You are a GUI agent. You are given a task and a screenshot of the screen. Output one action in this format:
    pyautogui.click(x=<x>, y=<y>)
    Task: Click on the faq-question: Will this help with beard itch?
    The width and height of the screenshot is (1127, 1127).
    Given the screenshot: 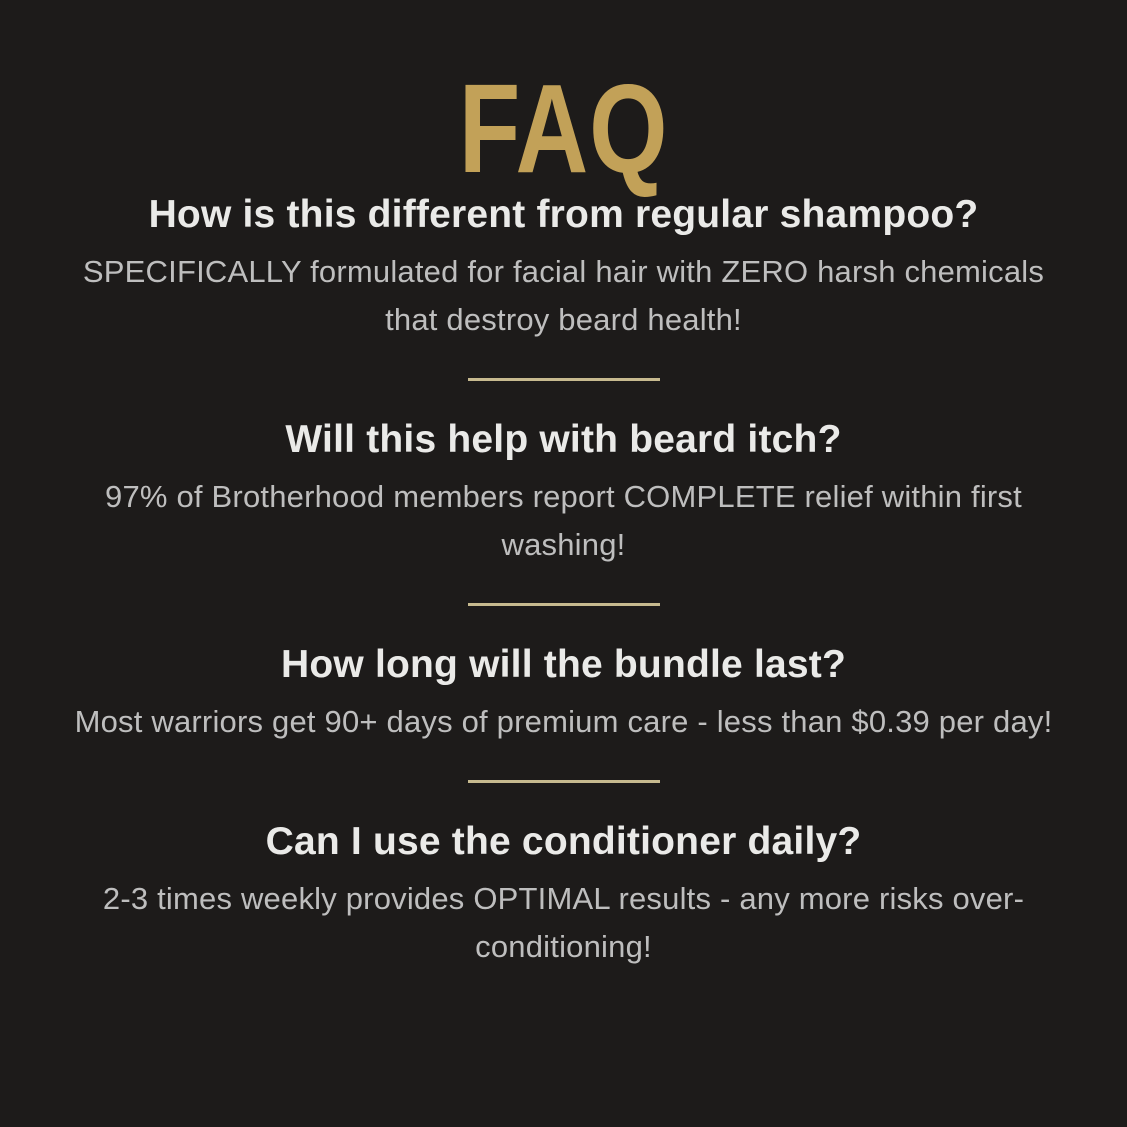 What is the action you would take?
    pyautogui.click(x=563, y=439)
    